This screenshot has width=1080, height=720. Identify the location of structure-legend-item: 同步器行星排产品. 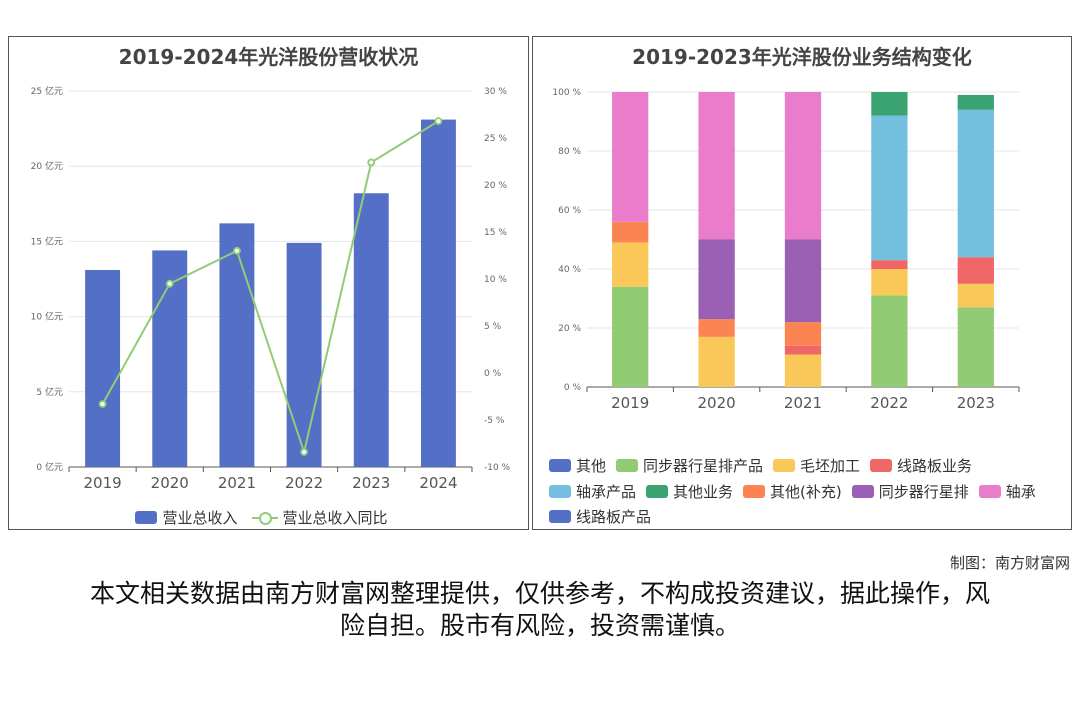
(689, 465).